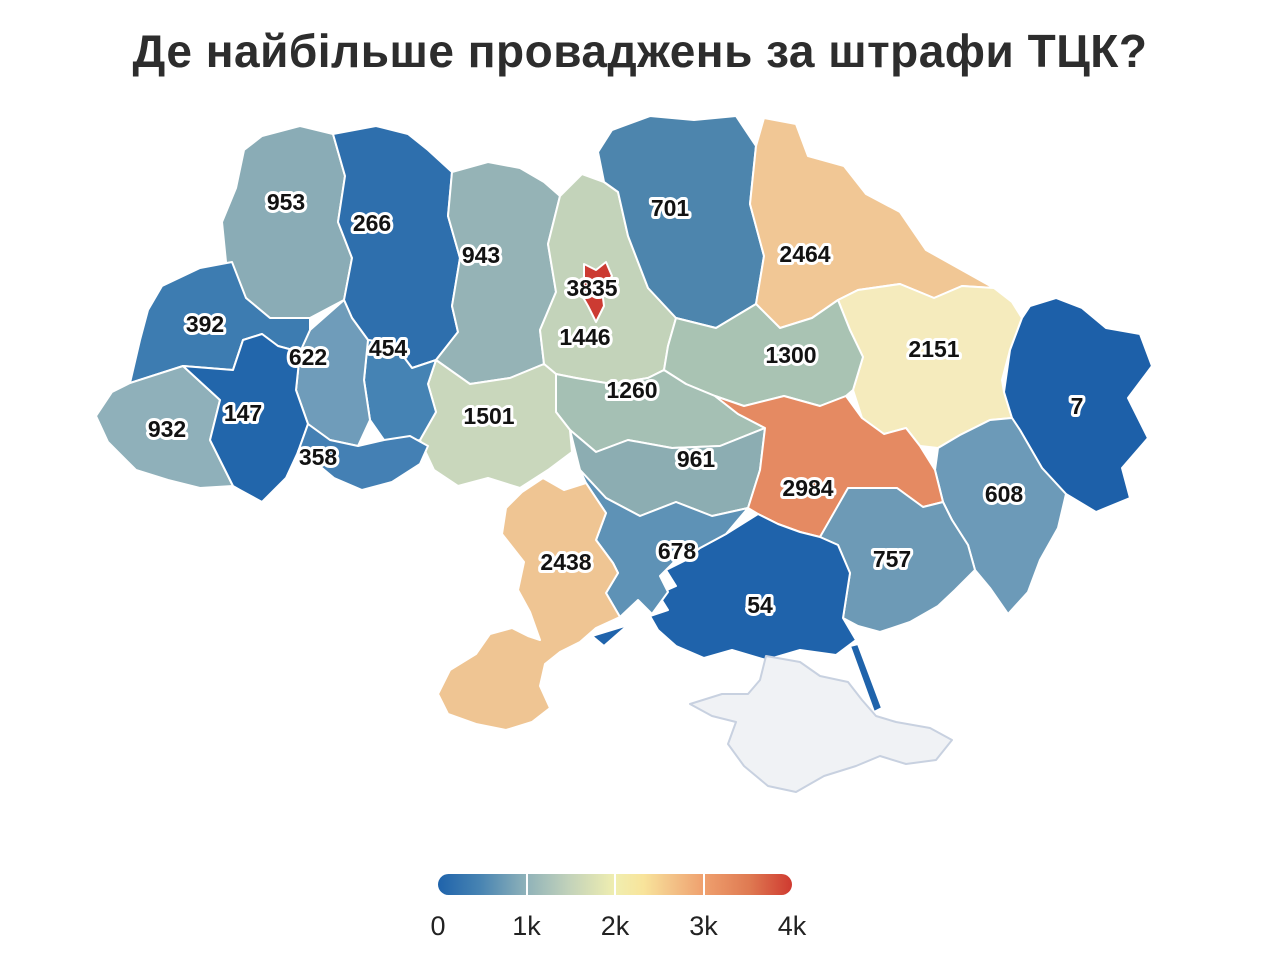 The width and height of the screenshot is (1280, 974). I want to click on region-value-rivne: 266, so click(372, 223).